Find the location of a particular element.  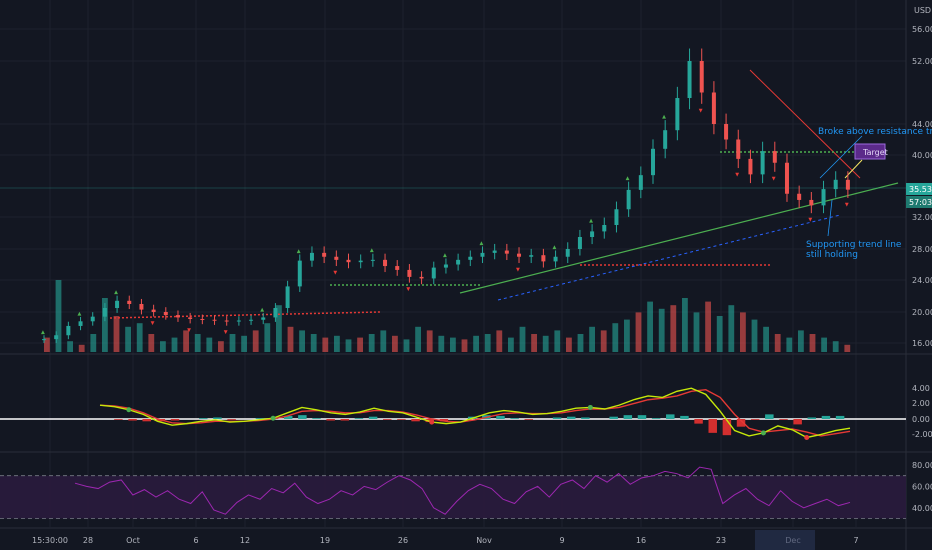

time-highlight is located at coordinates (785, 540).